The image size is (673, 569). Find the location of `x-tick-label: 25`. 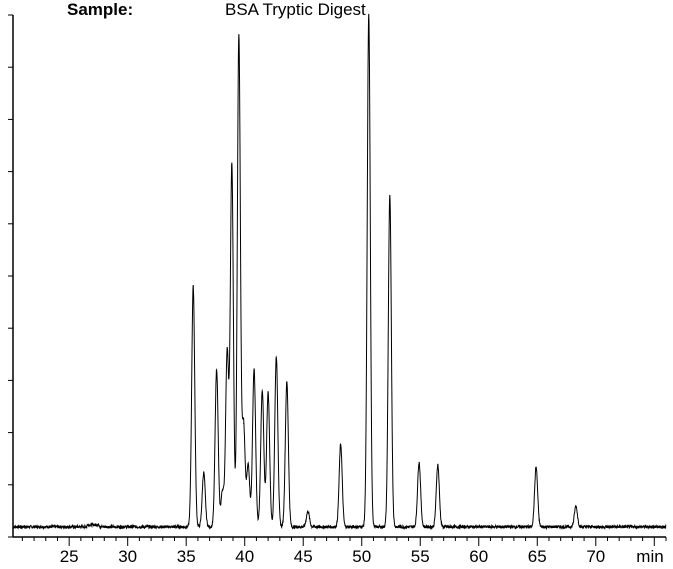

x-tick-label: 25 is located at coordinates (69, 556).